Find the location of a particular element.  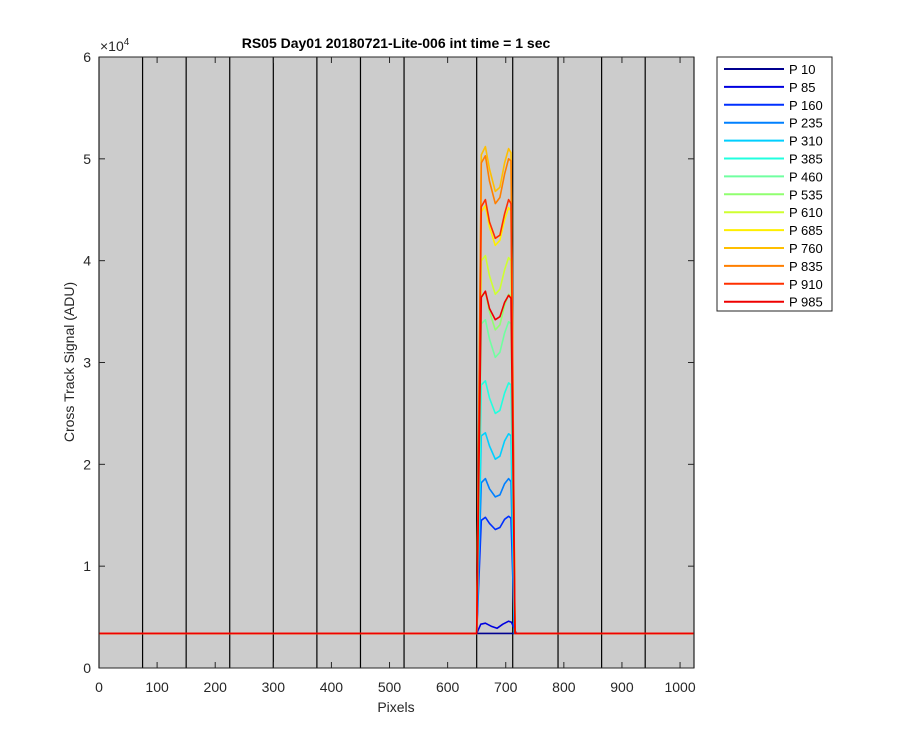

y-tick-label: 2 is located at coordinates (87, 464).